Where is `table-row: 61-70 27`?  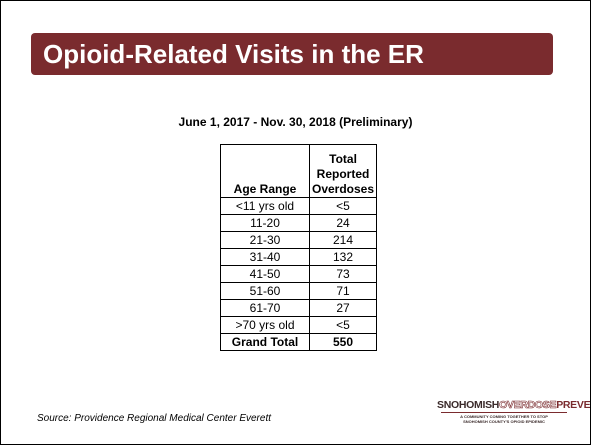 table-row: 61-70 27 is located at coordinates (299, 308).